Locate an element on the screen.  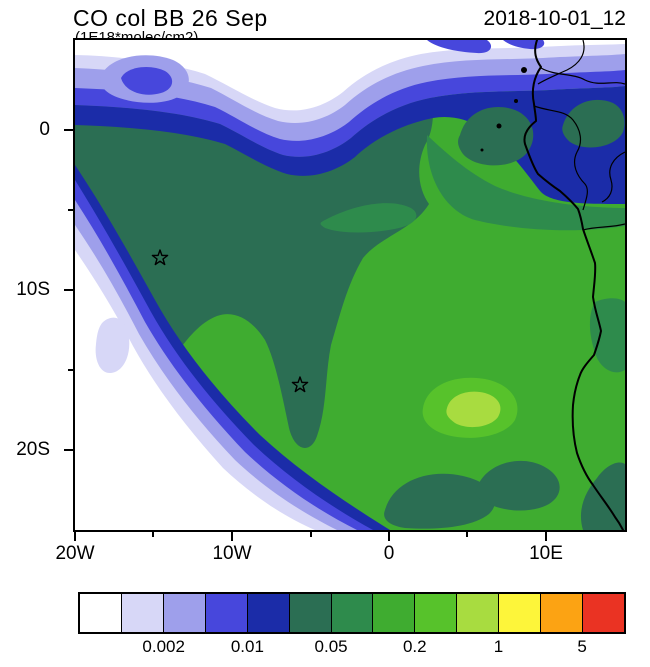
x-tick-label: 0 is located at coordinates (389, 553).